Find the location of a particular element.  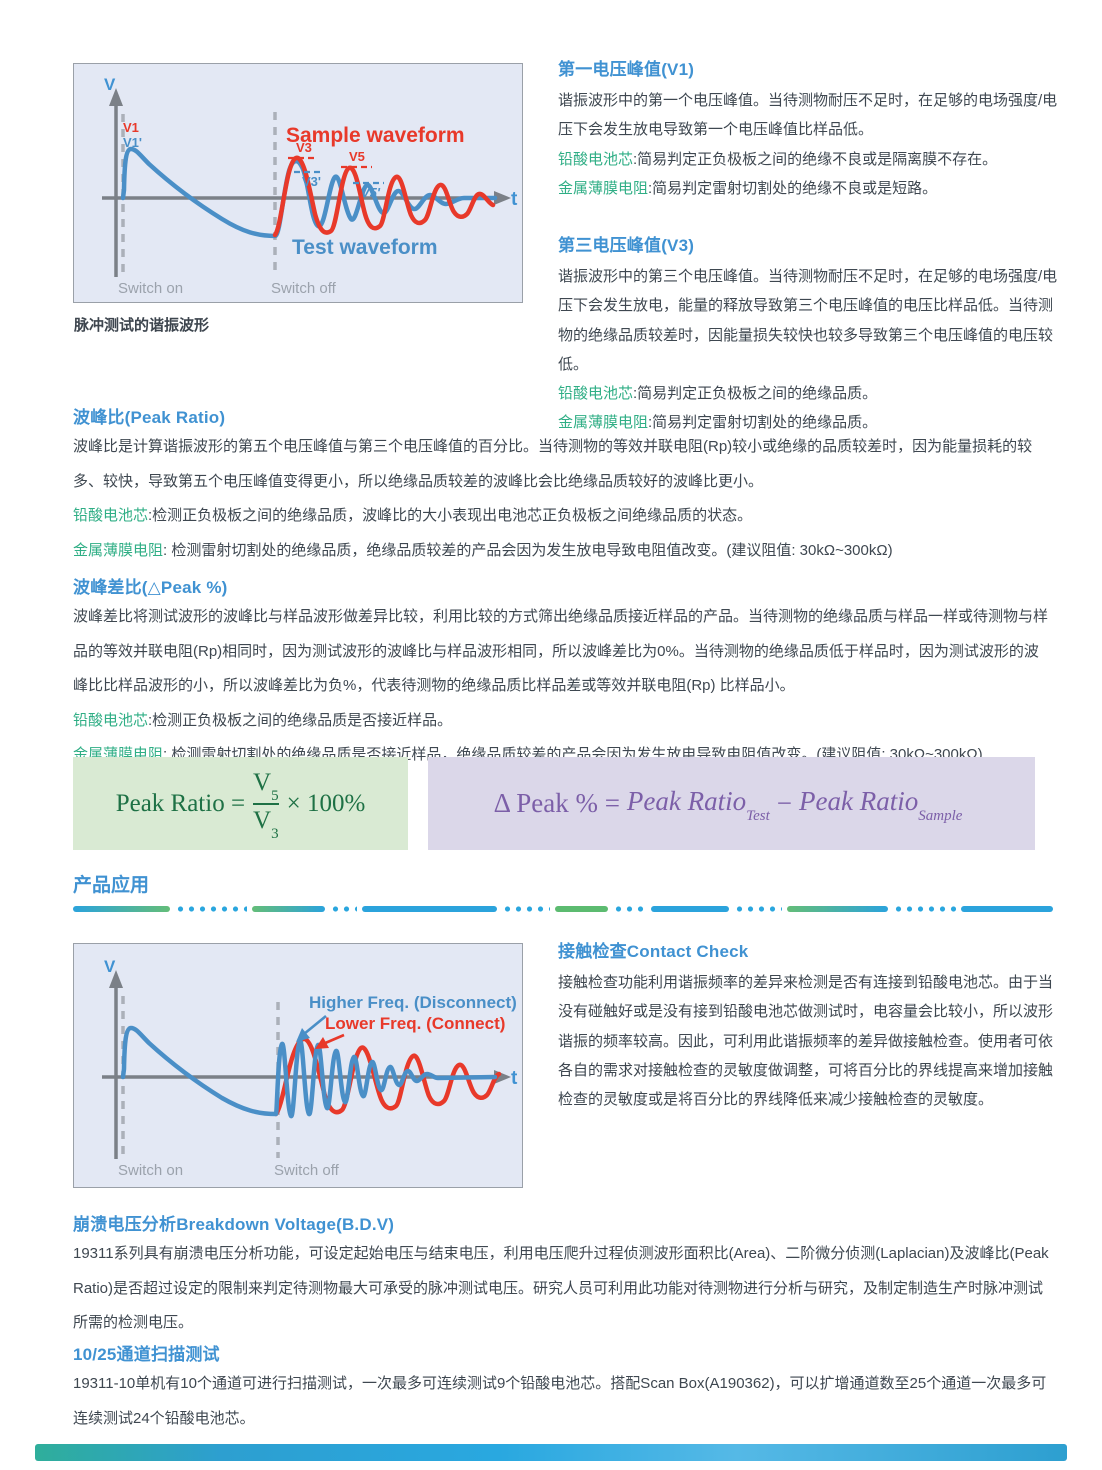

section-peak-diff-item: 铅酸电池芯:检测正负极板之间的绝缘品质是否接近样品。 is located at coordinates (563, 721).